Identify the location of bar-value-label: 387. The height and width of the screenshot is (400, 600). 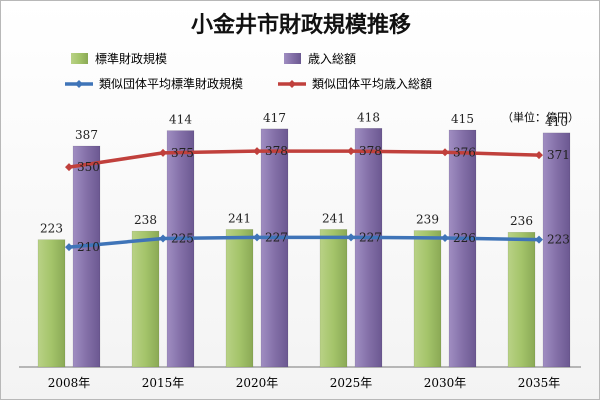
(86, 135).